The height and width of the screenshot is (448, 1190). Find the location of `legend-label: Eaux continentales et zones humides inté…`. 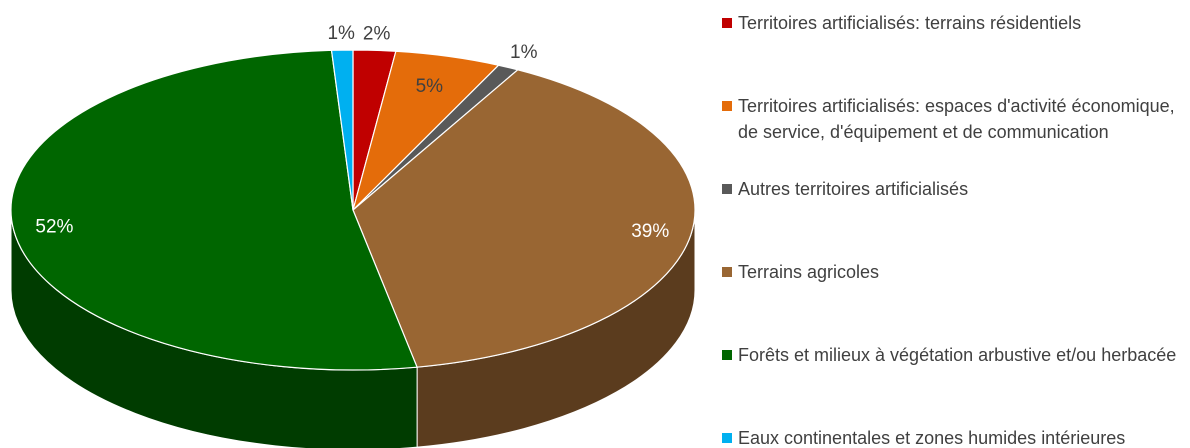

legend-label: Eaux continentales et zones humides inté… is located at coordinates (932, 438).